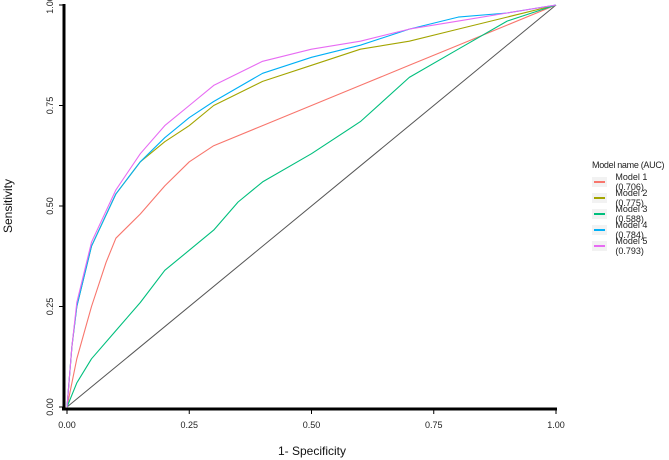  I want to click on x-tick-label: 1.00, so click(556, 425).